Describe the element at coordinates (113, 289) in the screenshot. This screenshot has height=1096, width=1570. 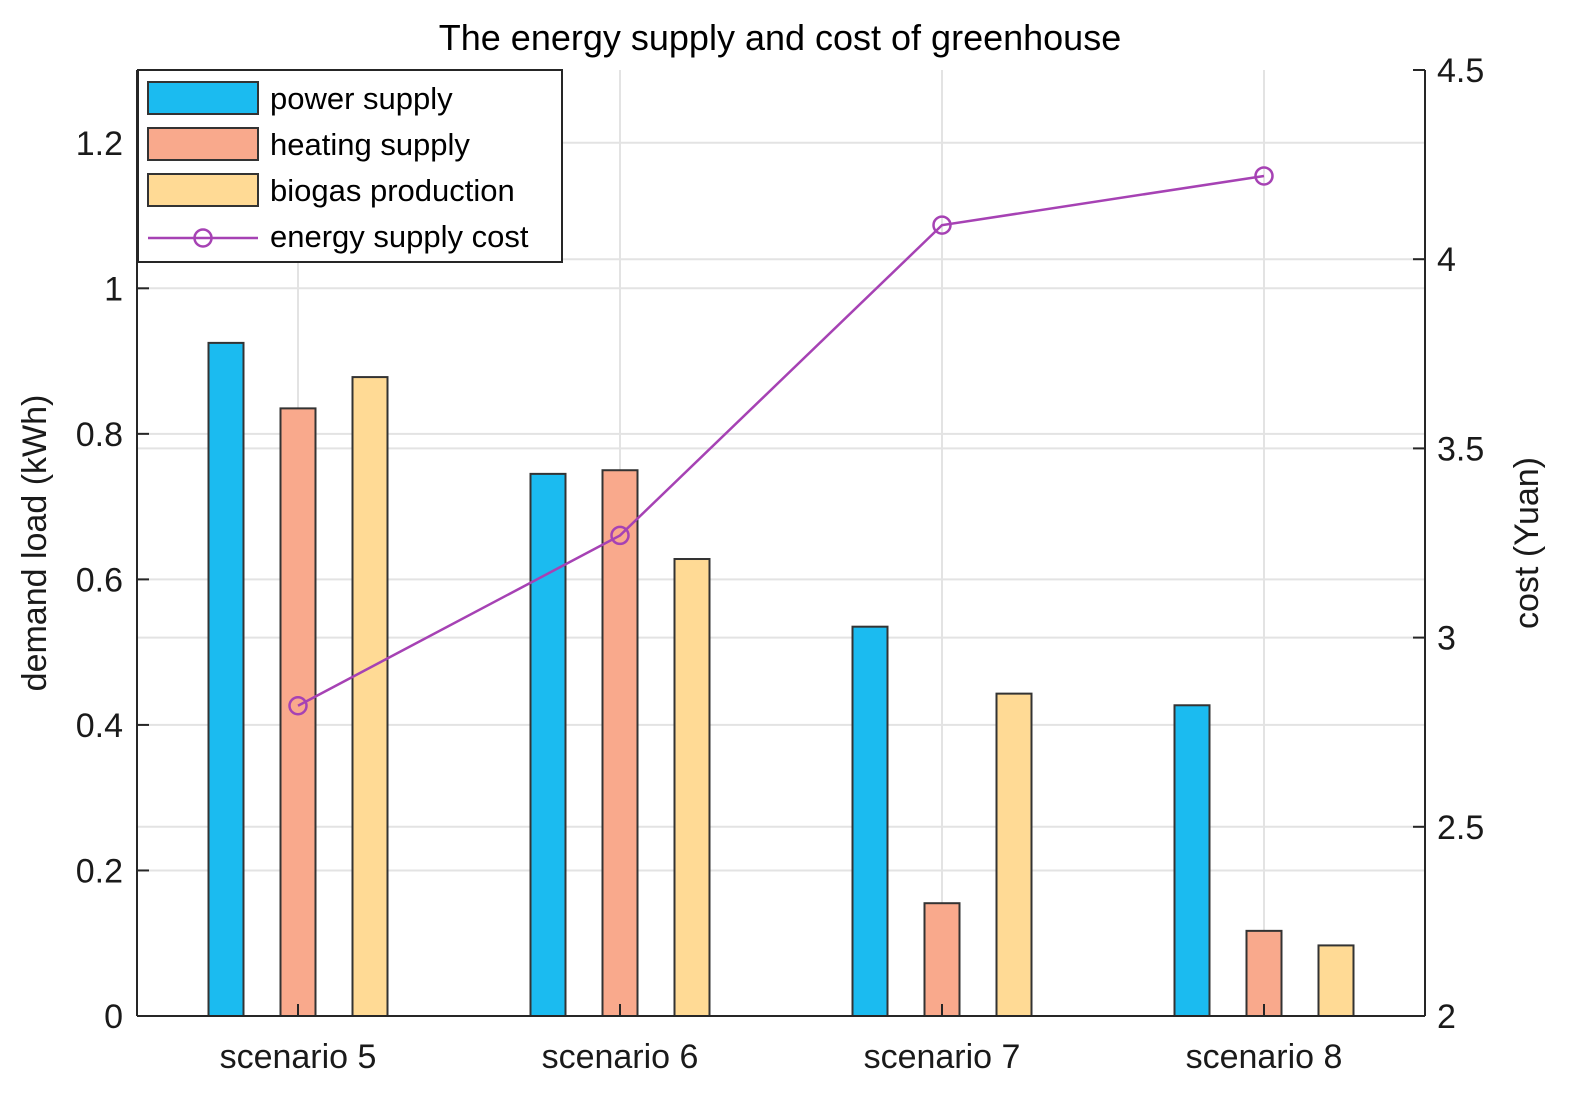
I see `y-left-tick-label: 1` at that location.